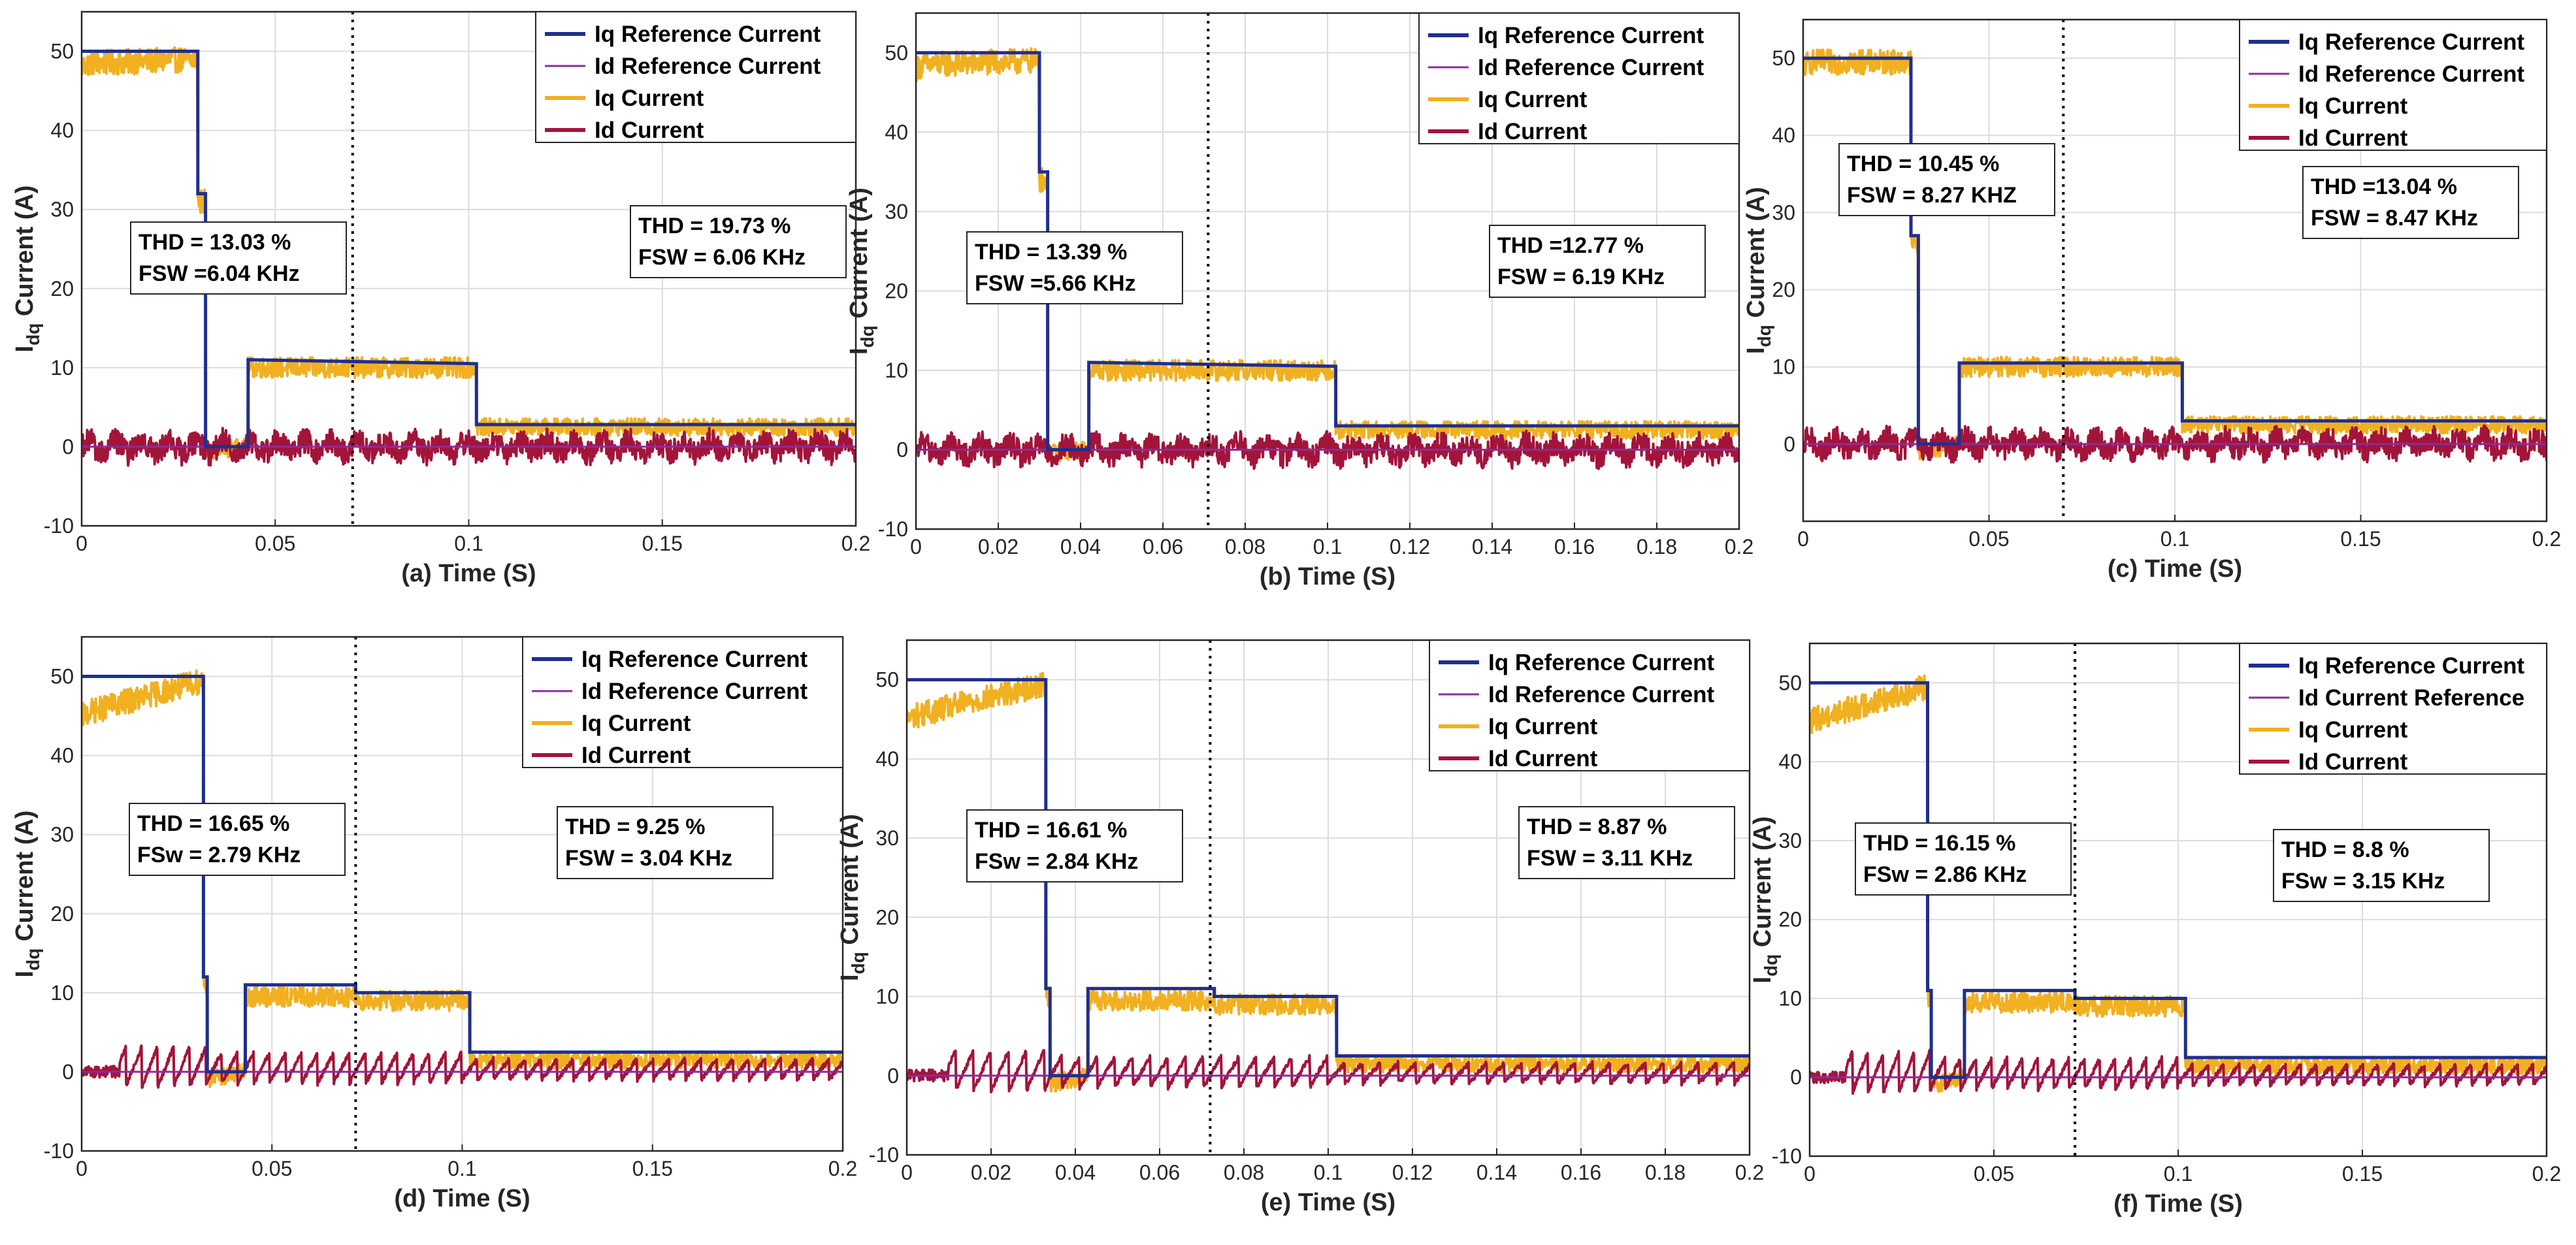 This screenshot has height=1245, width=2576. Describe the element at coordinates (2384, 187) in the screenshot. I see `annotation-text: THD =13.04 %` at that location.